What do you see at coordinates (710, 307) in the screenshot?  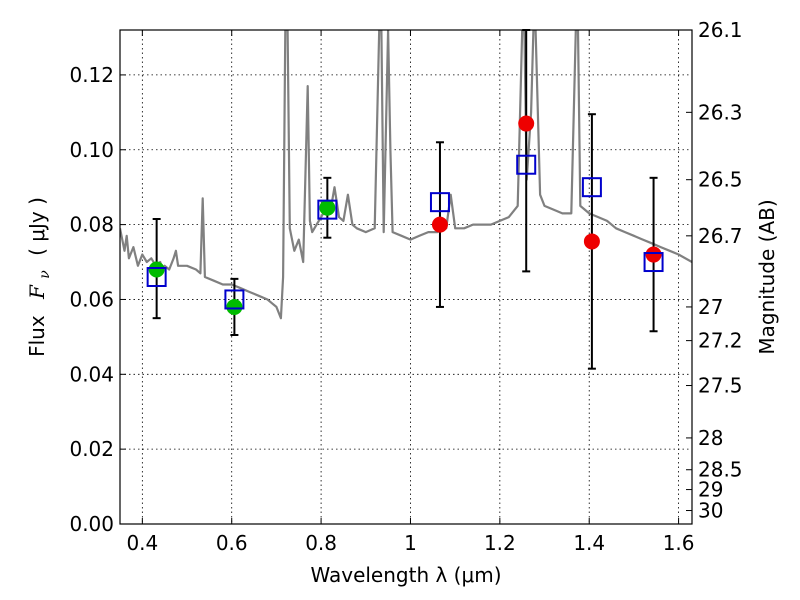 I see `right-tick-label: 27` at bounding box center [710, 307].